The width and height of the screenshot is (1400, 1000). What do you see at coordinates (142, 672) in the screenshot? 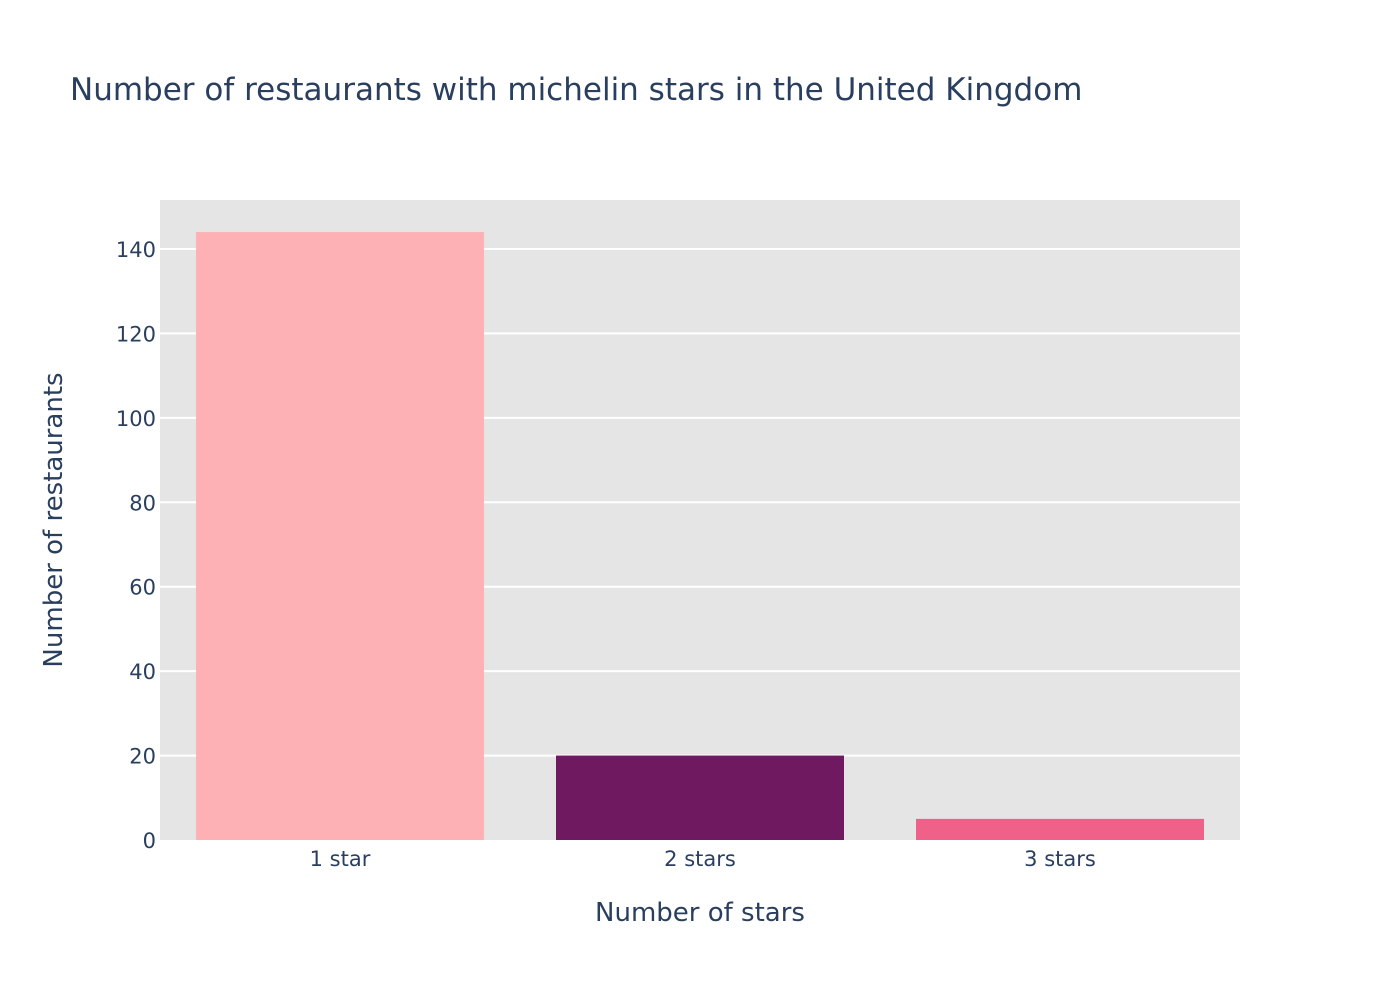
I see `y-tick-label: 40` at bounding box center [142, 672].